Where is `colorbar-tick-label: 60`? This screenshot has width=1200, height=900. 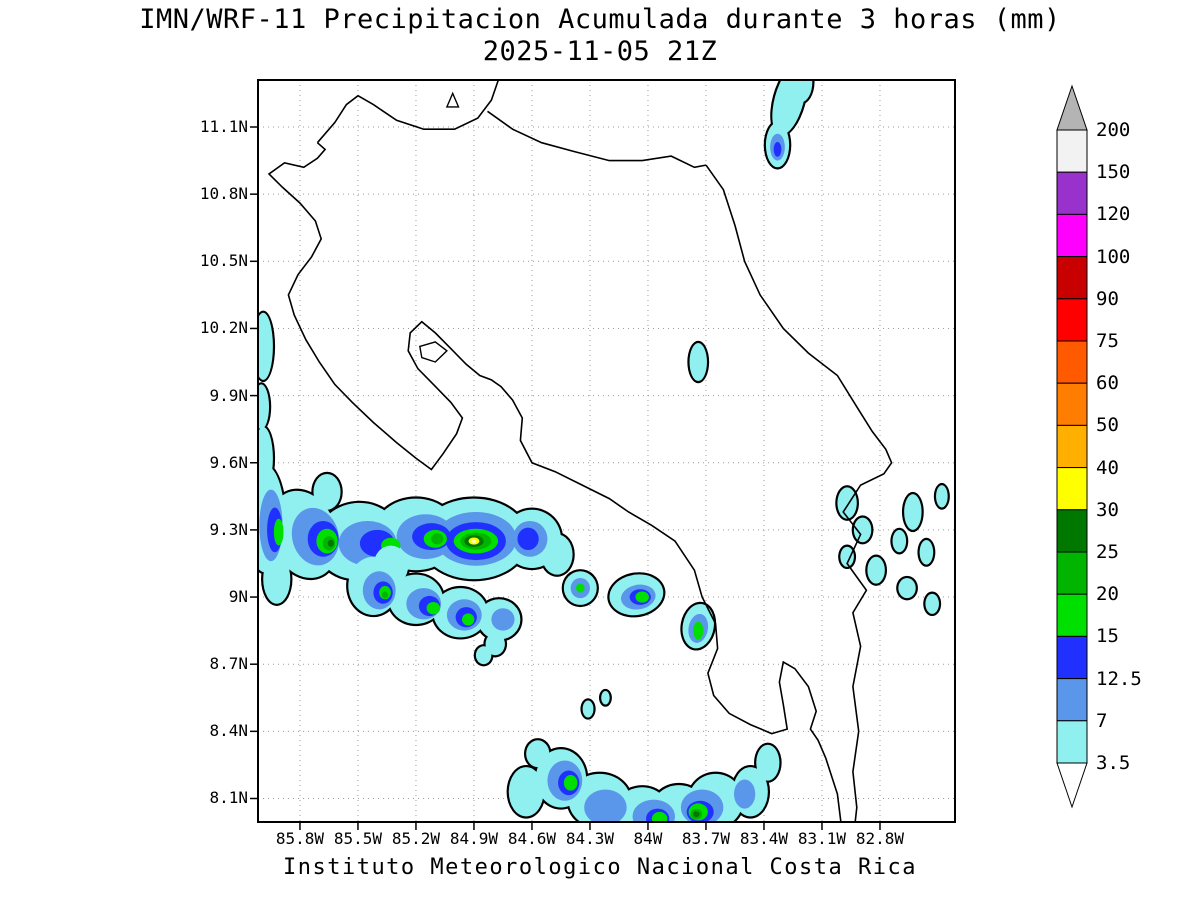 colorbar-tick-label: 60 is located at coordinates (1107, 383).